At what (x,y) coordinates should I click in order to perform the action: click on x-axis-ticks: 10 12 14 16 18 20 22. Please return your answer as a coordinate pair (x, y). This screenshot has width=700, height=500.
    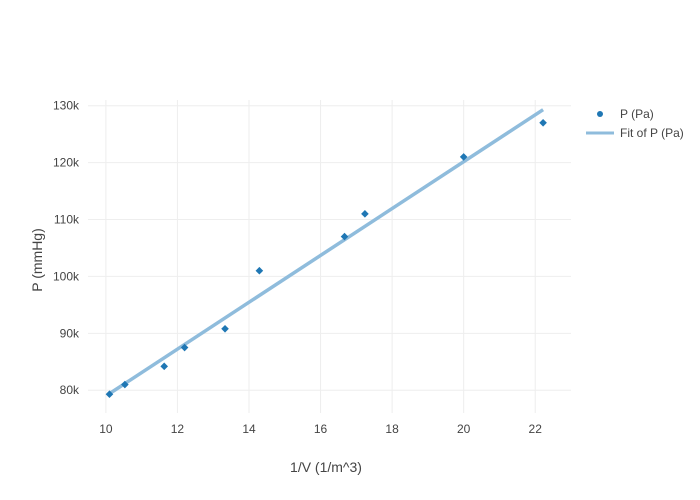
    Looking at the image, I should click on (320, 429).